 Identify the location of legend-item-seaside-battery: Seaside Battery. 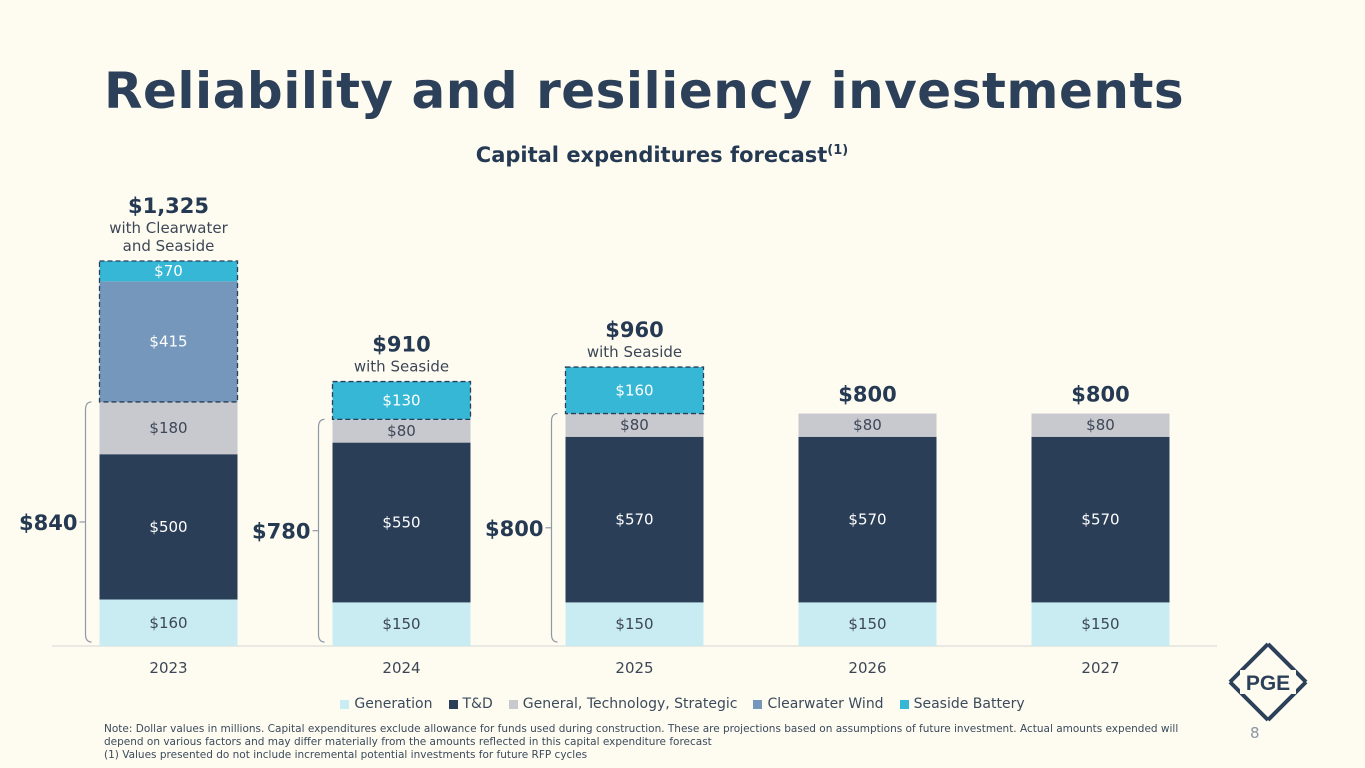
(962, 704).